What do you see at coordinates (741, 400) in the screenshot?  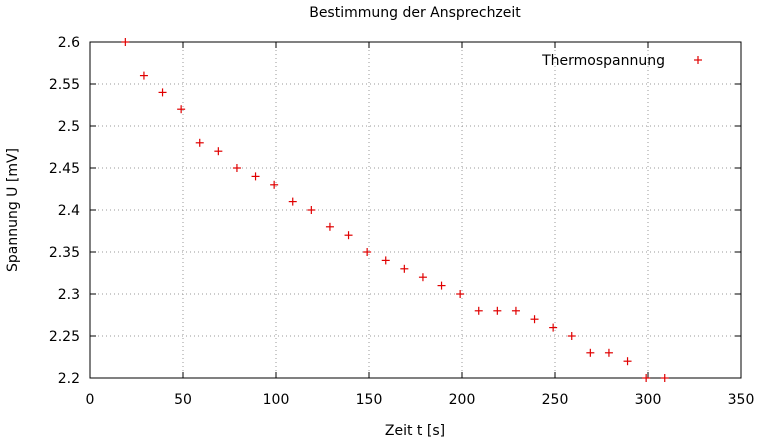 I see `x-tick-label: 350` at bounding box center [741, 400].